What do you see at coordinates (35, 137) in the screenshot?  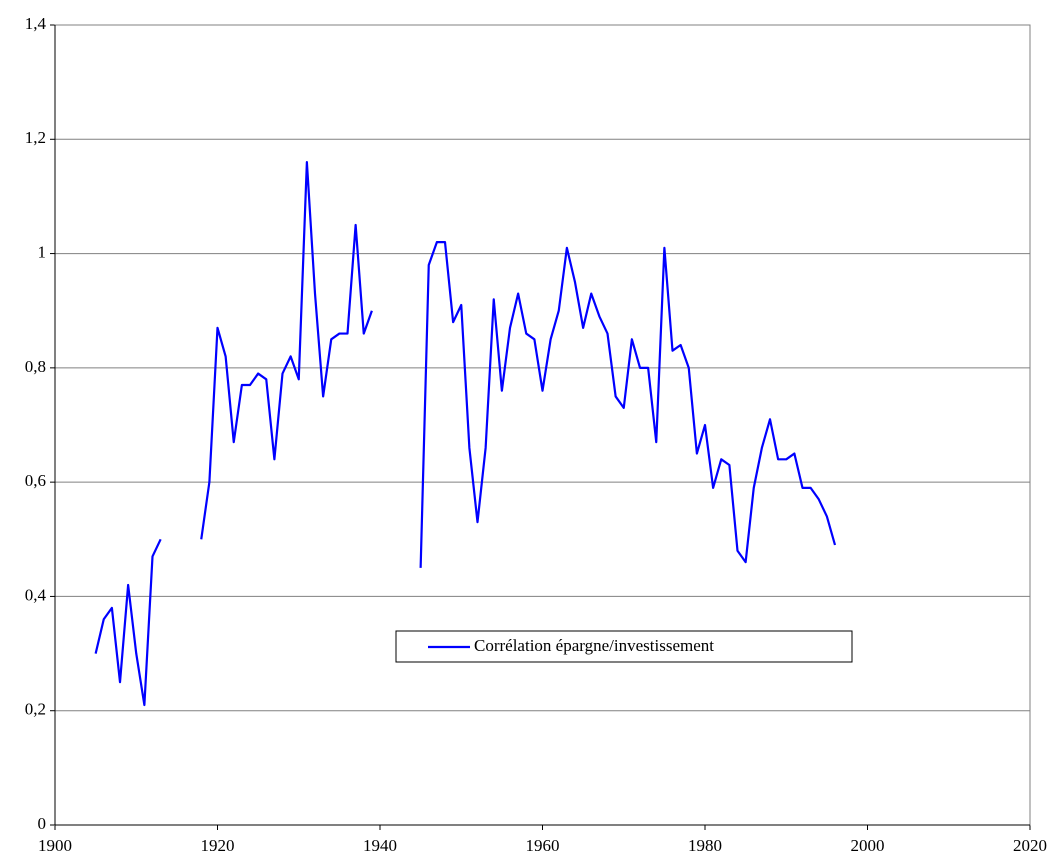 I see `y-tick-label: 1,2` at bounding box center [35, 137].